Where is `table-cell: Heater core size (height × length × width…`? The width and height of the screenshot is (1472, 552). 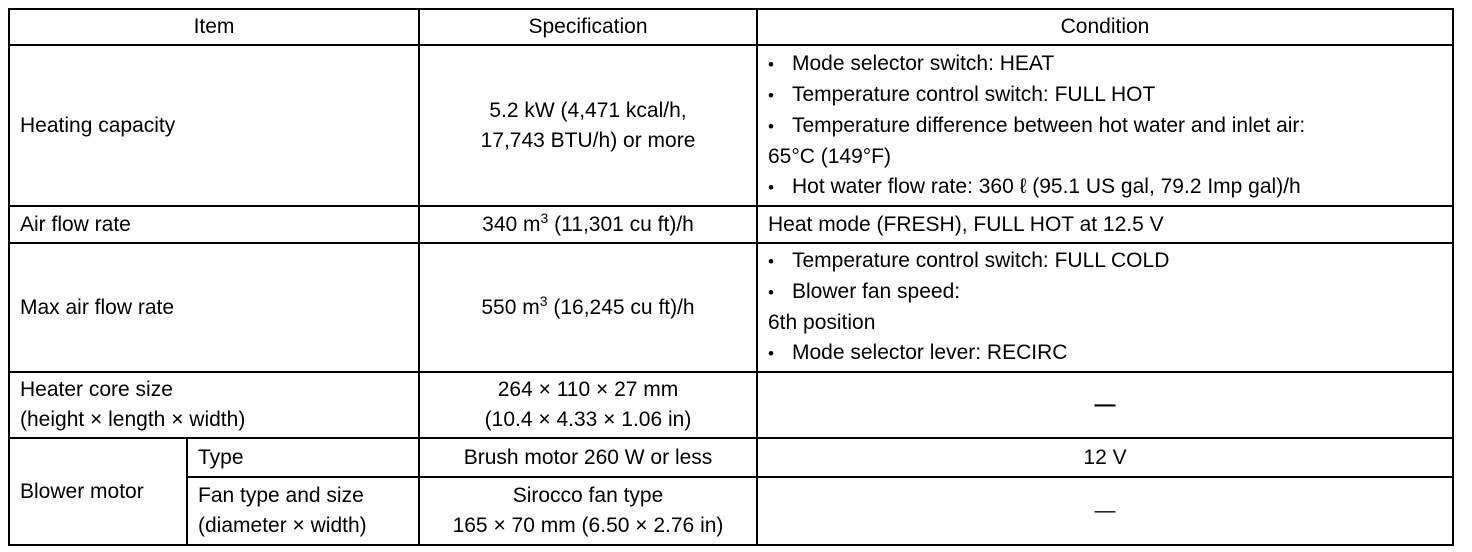
table-cell: Heater core size (height × length × width… is located at coordinates (214, 405).